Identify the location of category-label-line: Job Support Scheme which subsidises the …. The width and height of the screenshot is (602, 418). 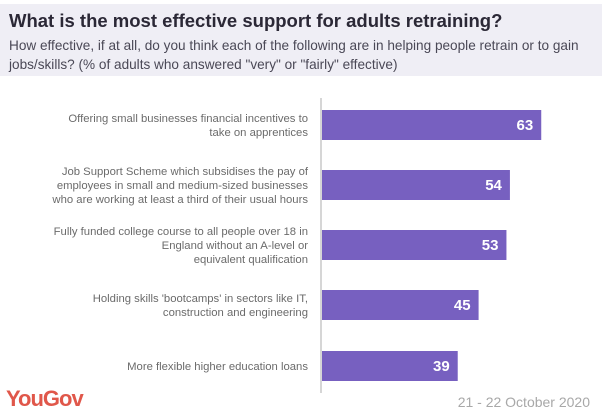
(185, 172).